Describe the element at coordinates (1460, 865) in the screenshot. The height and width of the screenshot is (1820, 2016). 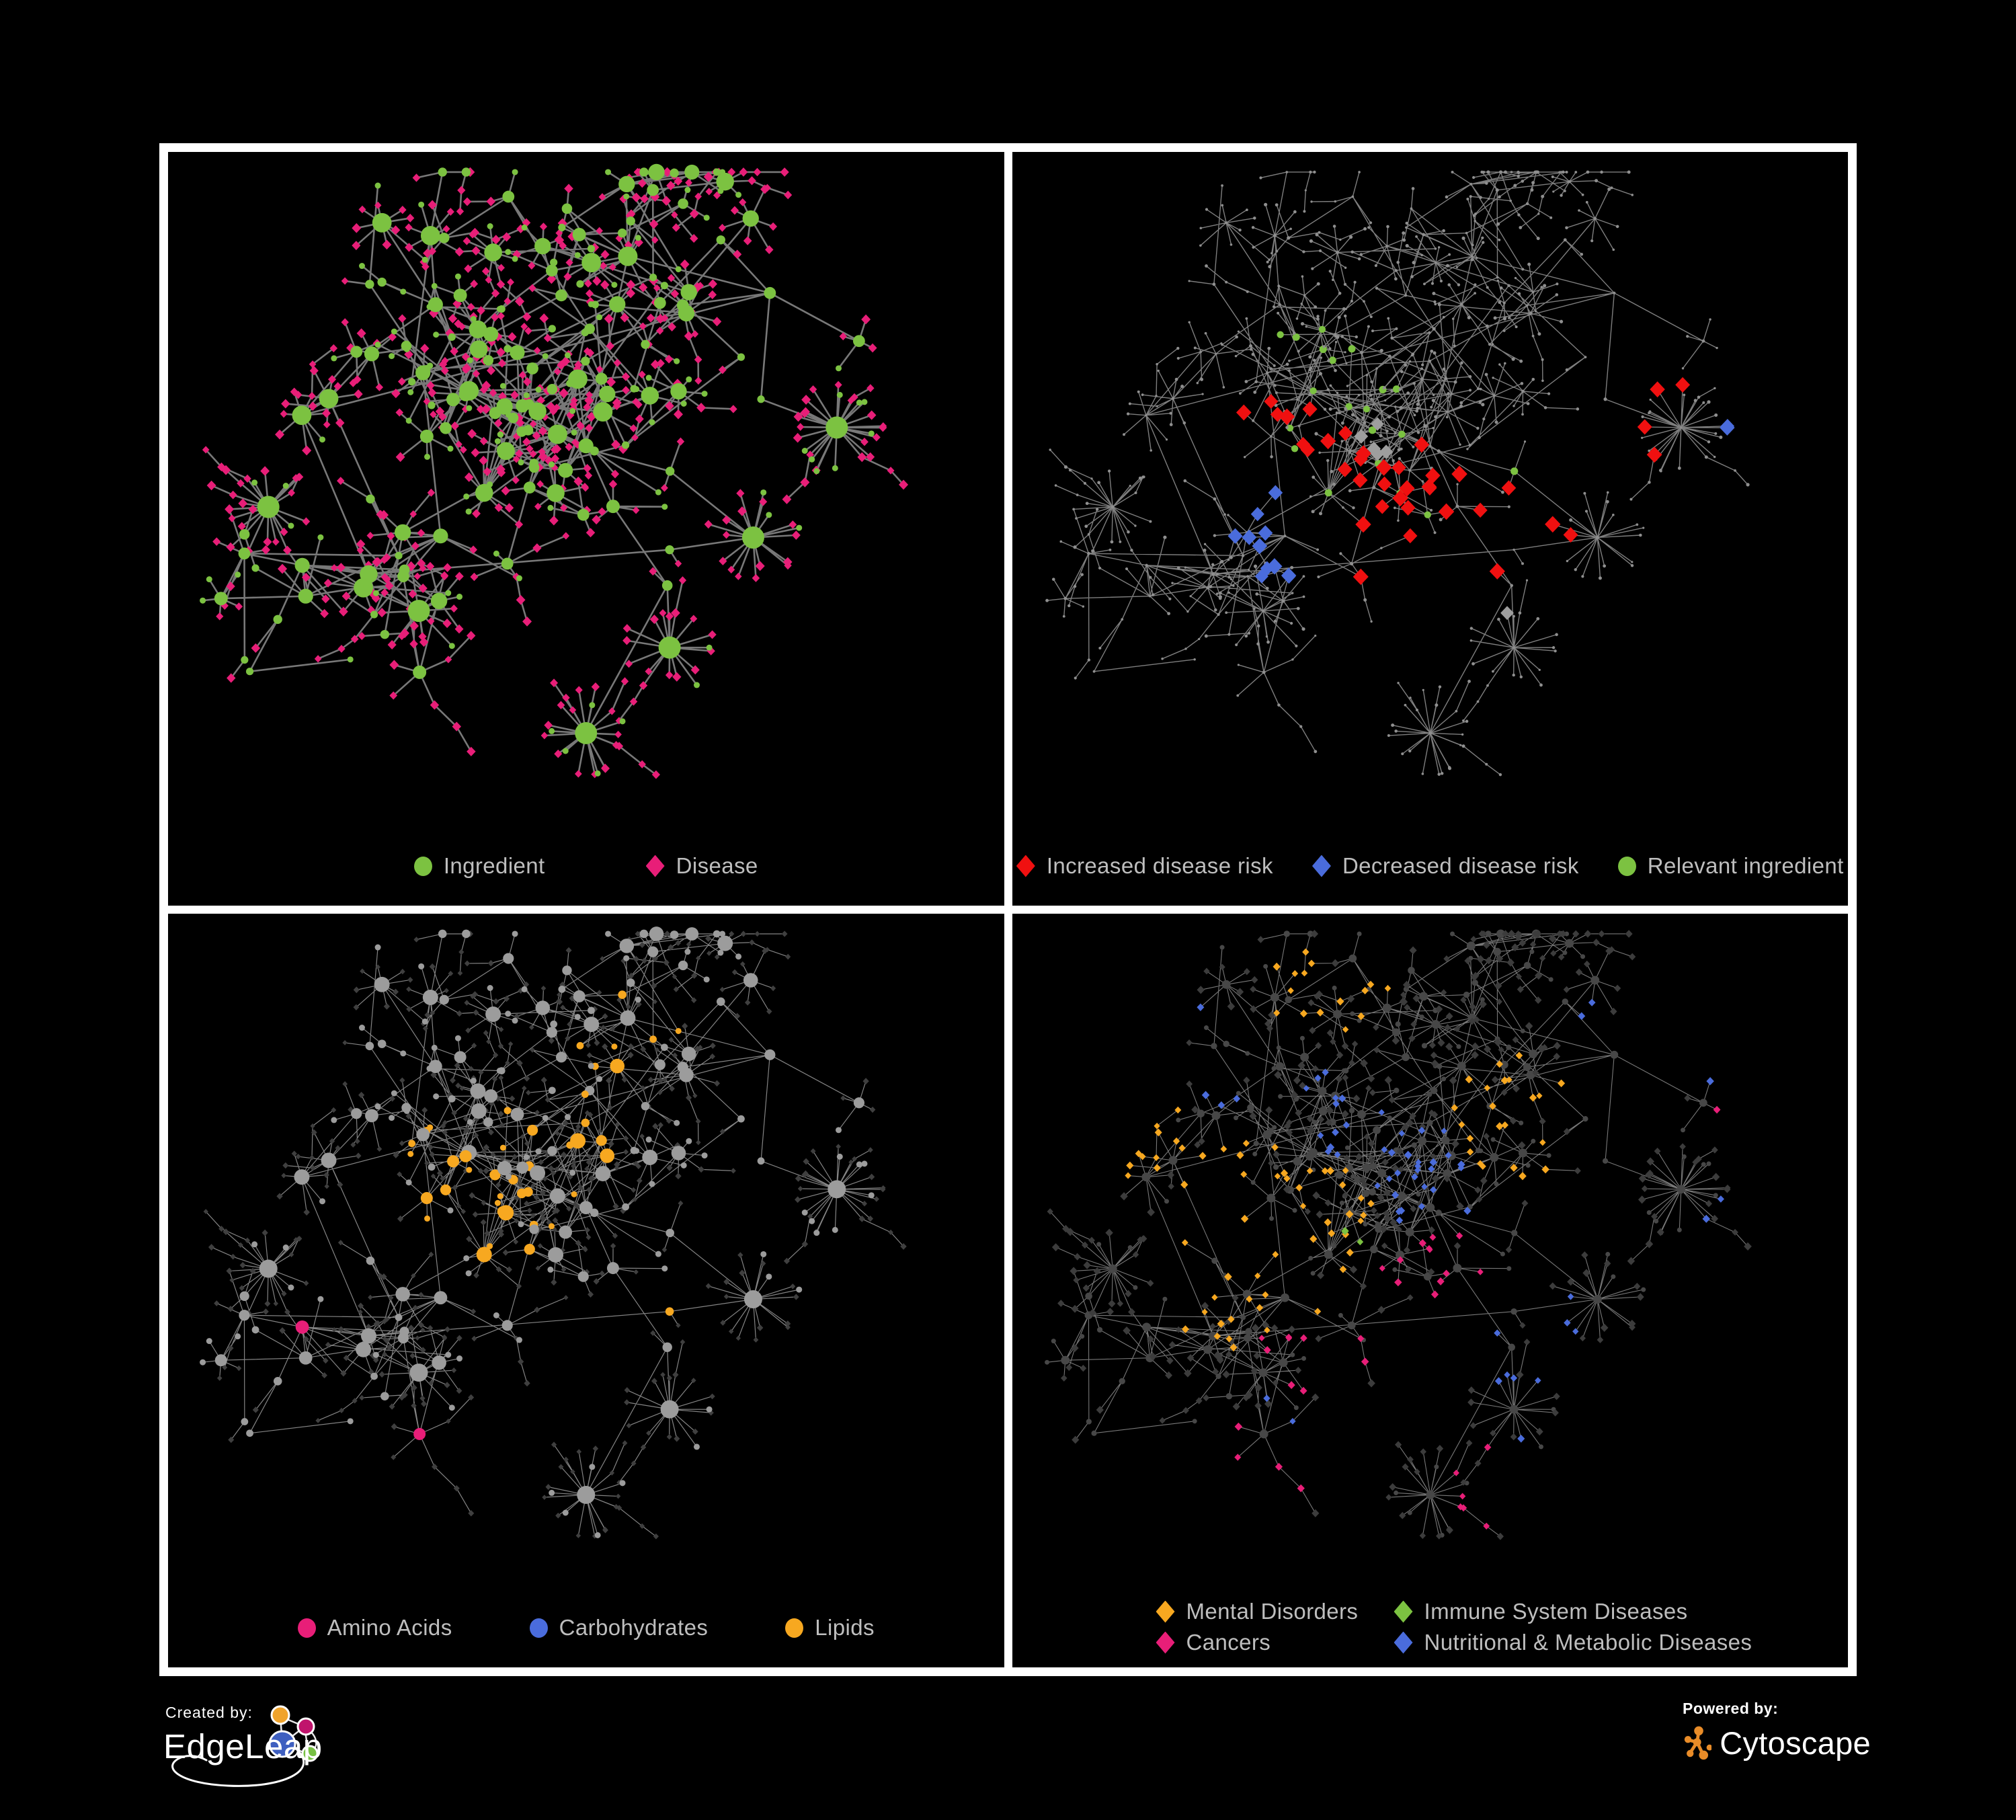
I see `legend-label: Decreased disease risk` at that location.